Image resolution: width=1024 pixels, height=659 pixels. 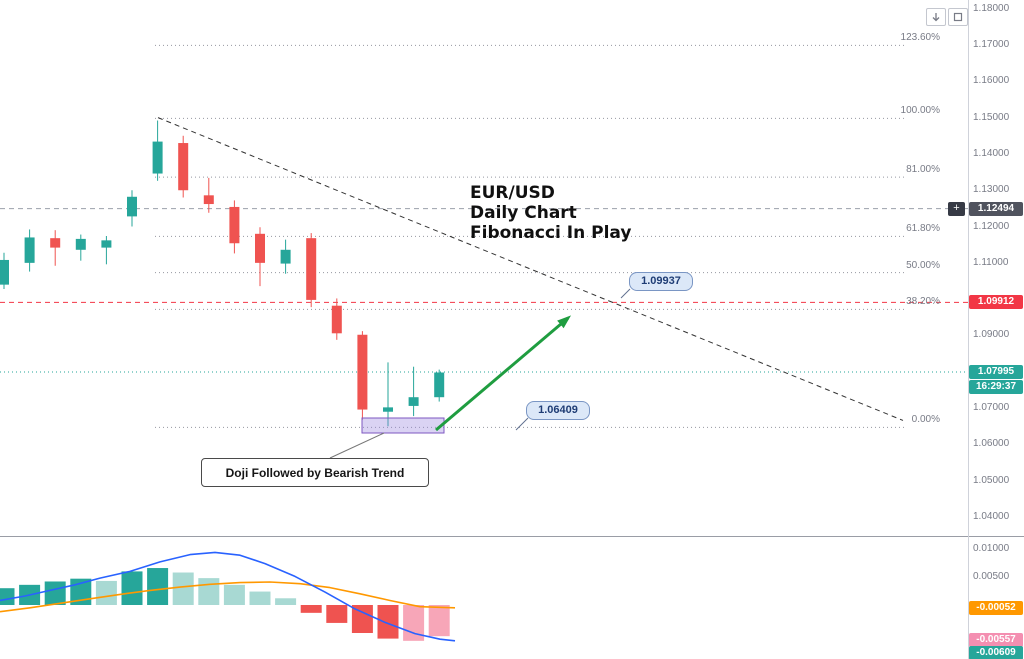 I want to click on price-axis-border, so click(x=968, y=329).